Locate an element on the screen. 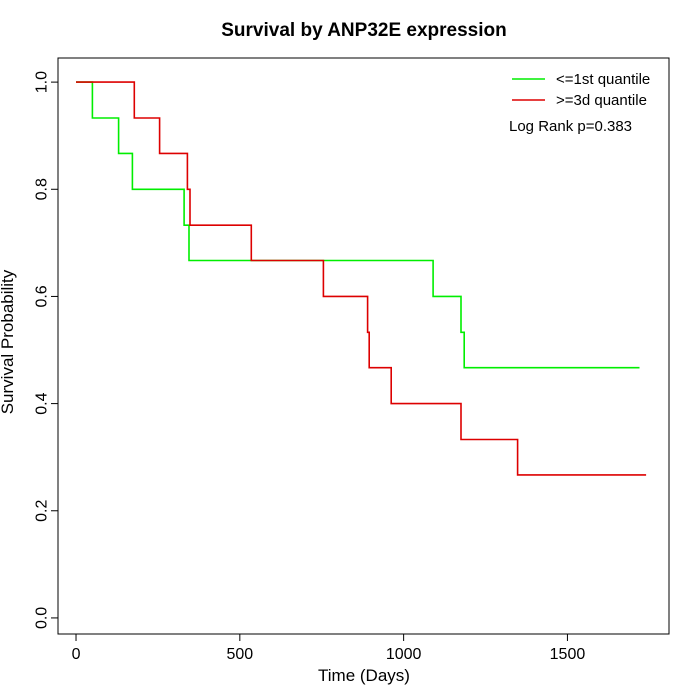  x-axis-label: Time (Days) is located at coordinates (364, 675).